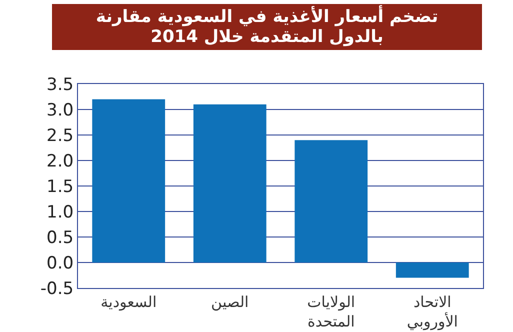 The width and height of the screenshot is (513, 332). I want to click on y-tick-label: 0.5, so click(60, 238).